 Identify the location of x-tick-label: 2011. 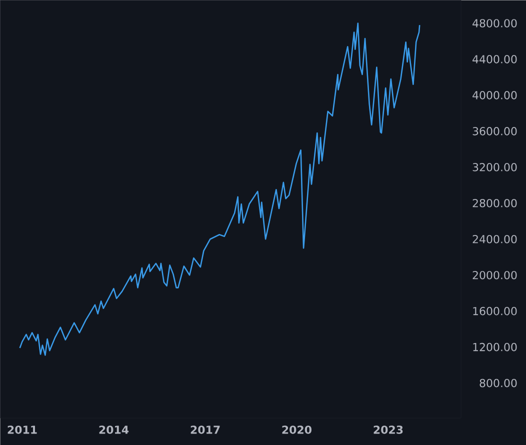
(22, 430).